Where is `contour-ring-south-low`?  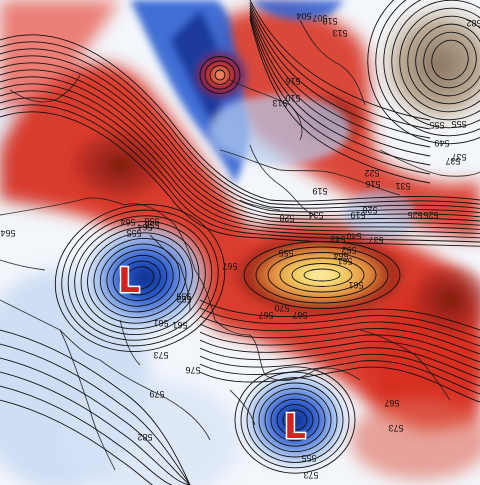 contour-ring-south-low is located at coordinates (295, 420).